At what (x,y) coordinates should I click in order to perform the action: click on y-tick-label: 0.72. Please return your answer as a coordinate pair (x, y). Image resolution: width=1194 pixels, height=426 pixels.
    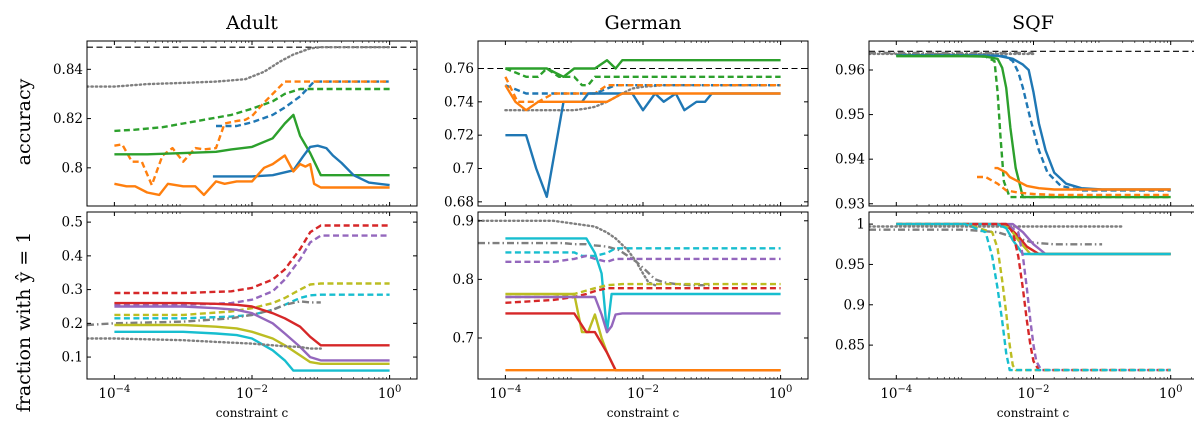
    Looking at the image, I should click on (459, 136).